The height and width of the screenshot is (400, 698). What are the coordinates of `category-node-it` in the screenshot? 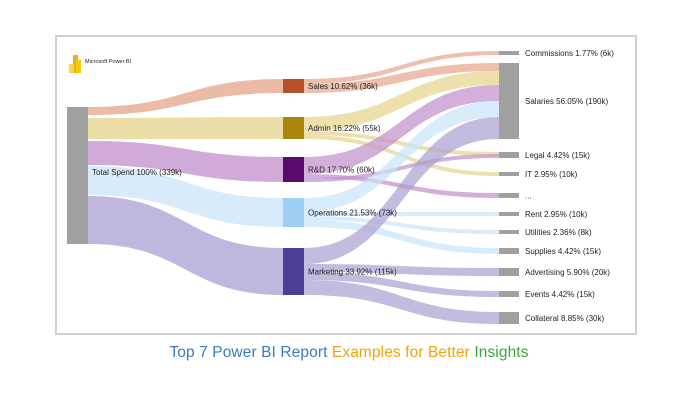 It's located at (509, 174).